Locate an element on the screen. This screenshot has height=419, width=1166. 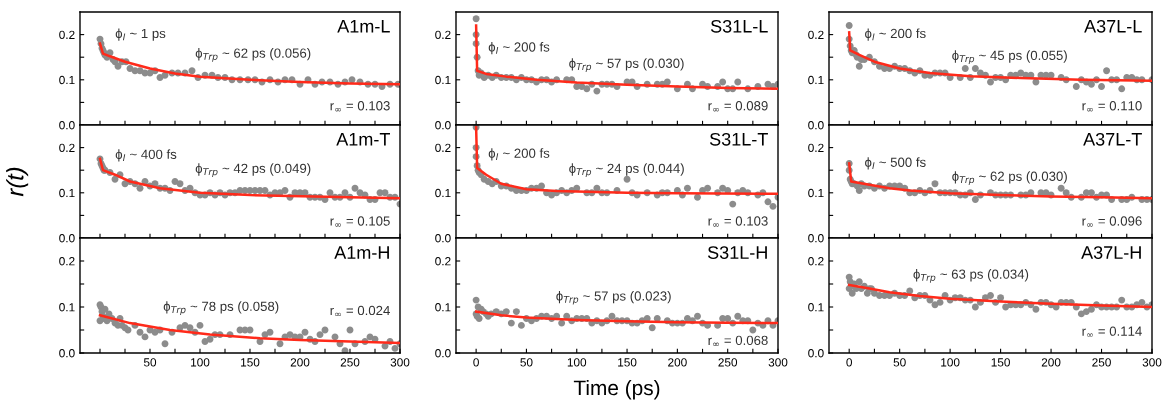
annotation: ϕ$_{Trp}$ ~ 63 ps (0.034) is located at coordinates (971, 276).